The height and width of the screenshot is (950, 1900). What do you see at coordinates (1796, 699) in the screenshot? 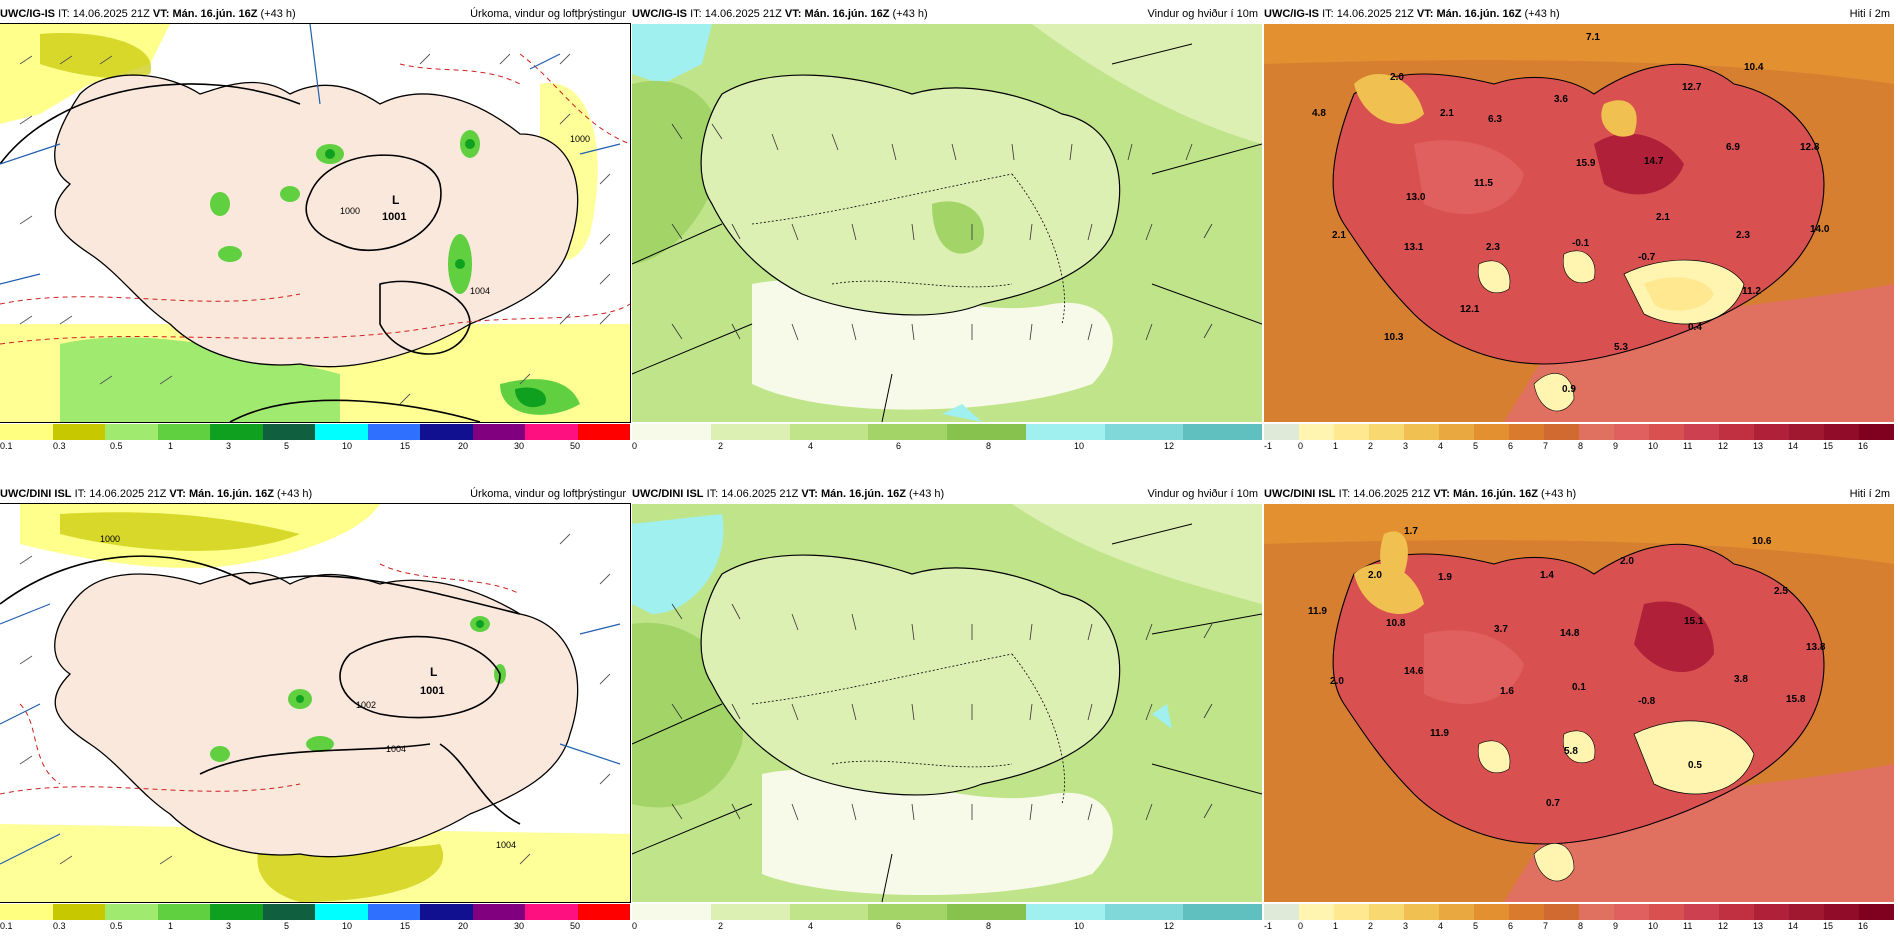
I see `svg-text: 15.8` at bounding box center [1796, 699].